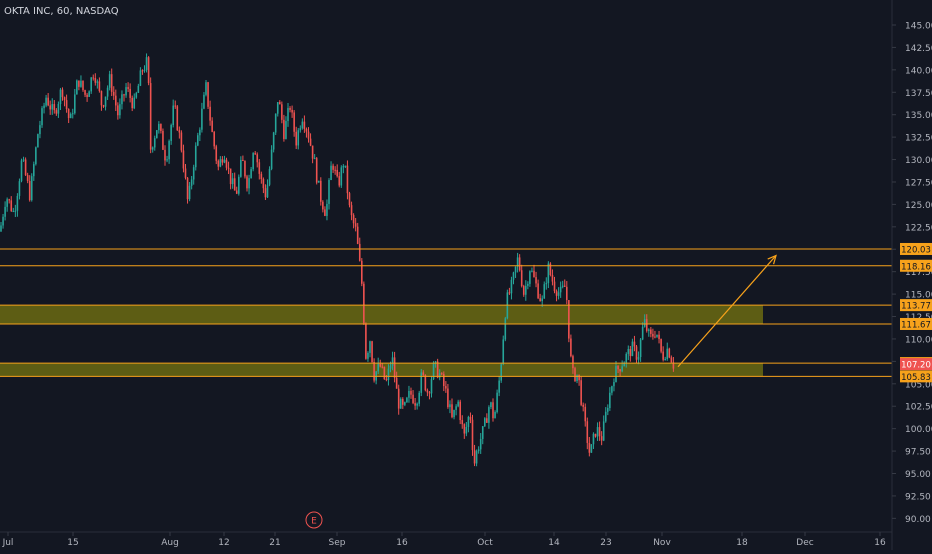  I want to click on price-tick-label: 127.50, so click(918, 183).